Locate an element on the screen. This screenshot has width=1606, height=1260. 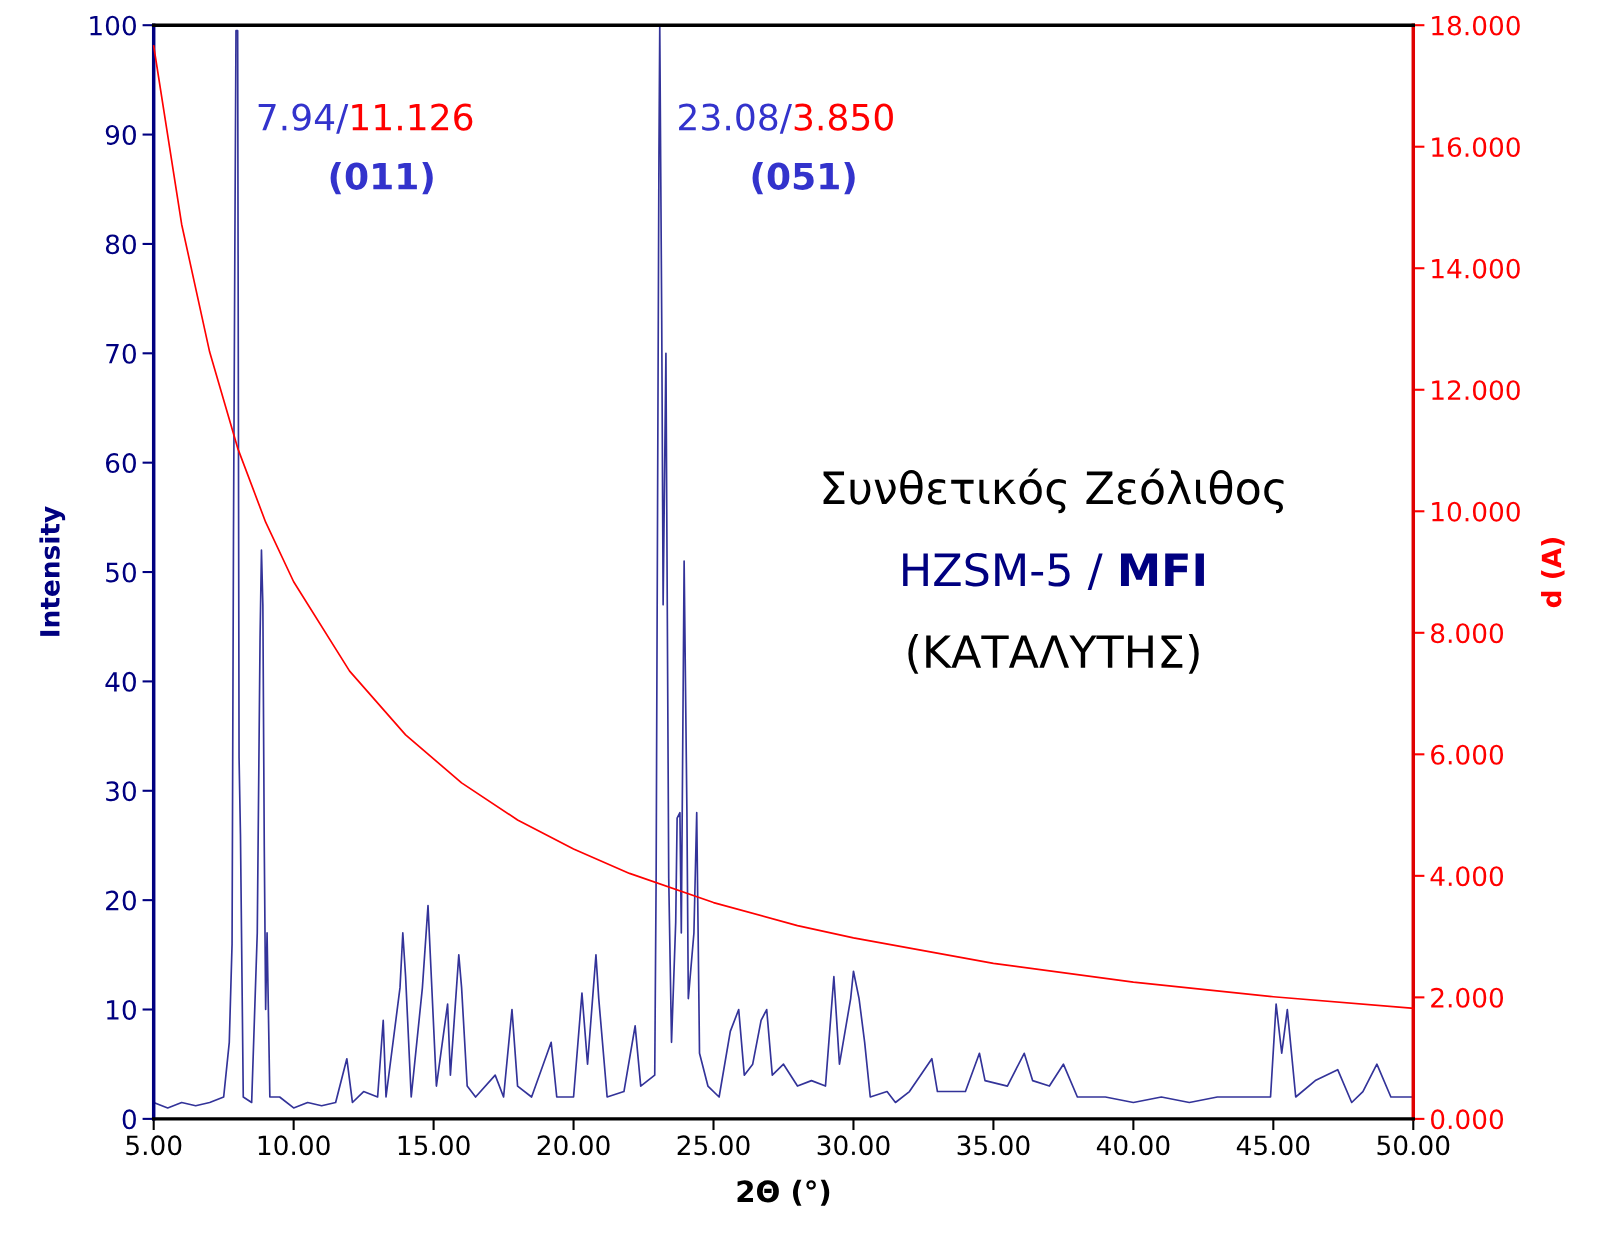
annotation: (ΚΑΤΑΛΥΤΗΣ) is located at coordinates (1053, 654).